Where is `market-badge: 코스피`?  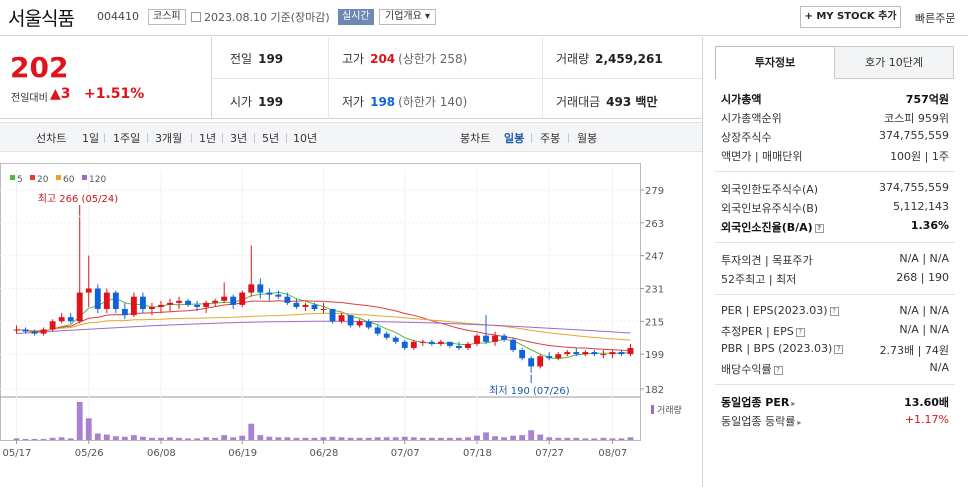 market-badge: 코스피 is located at coordinates (167, 17).